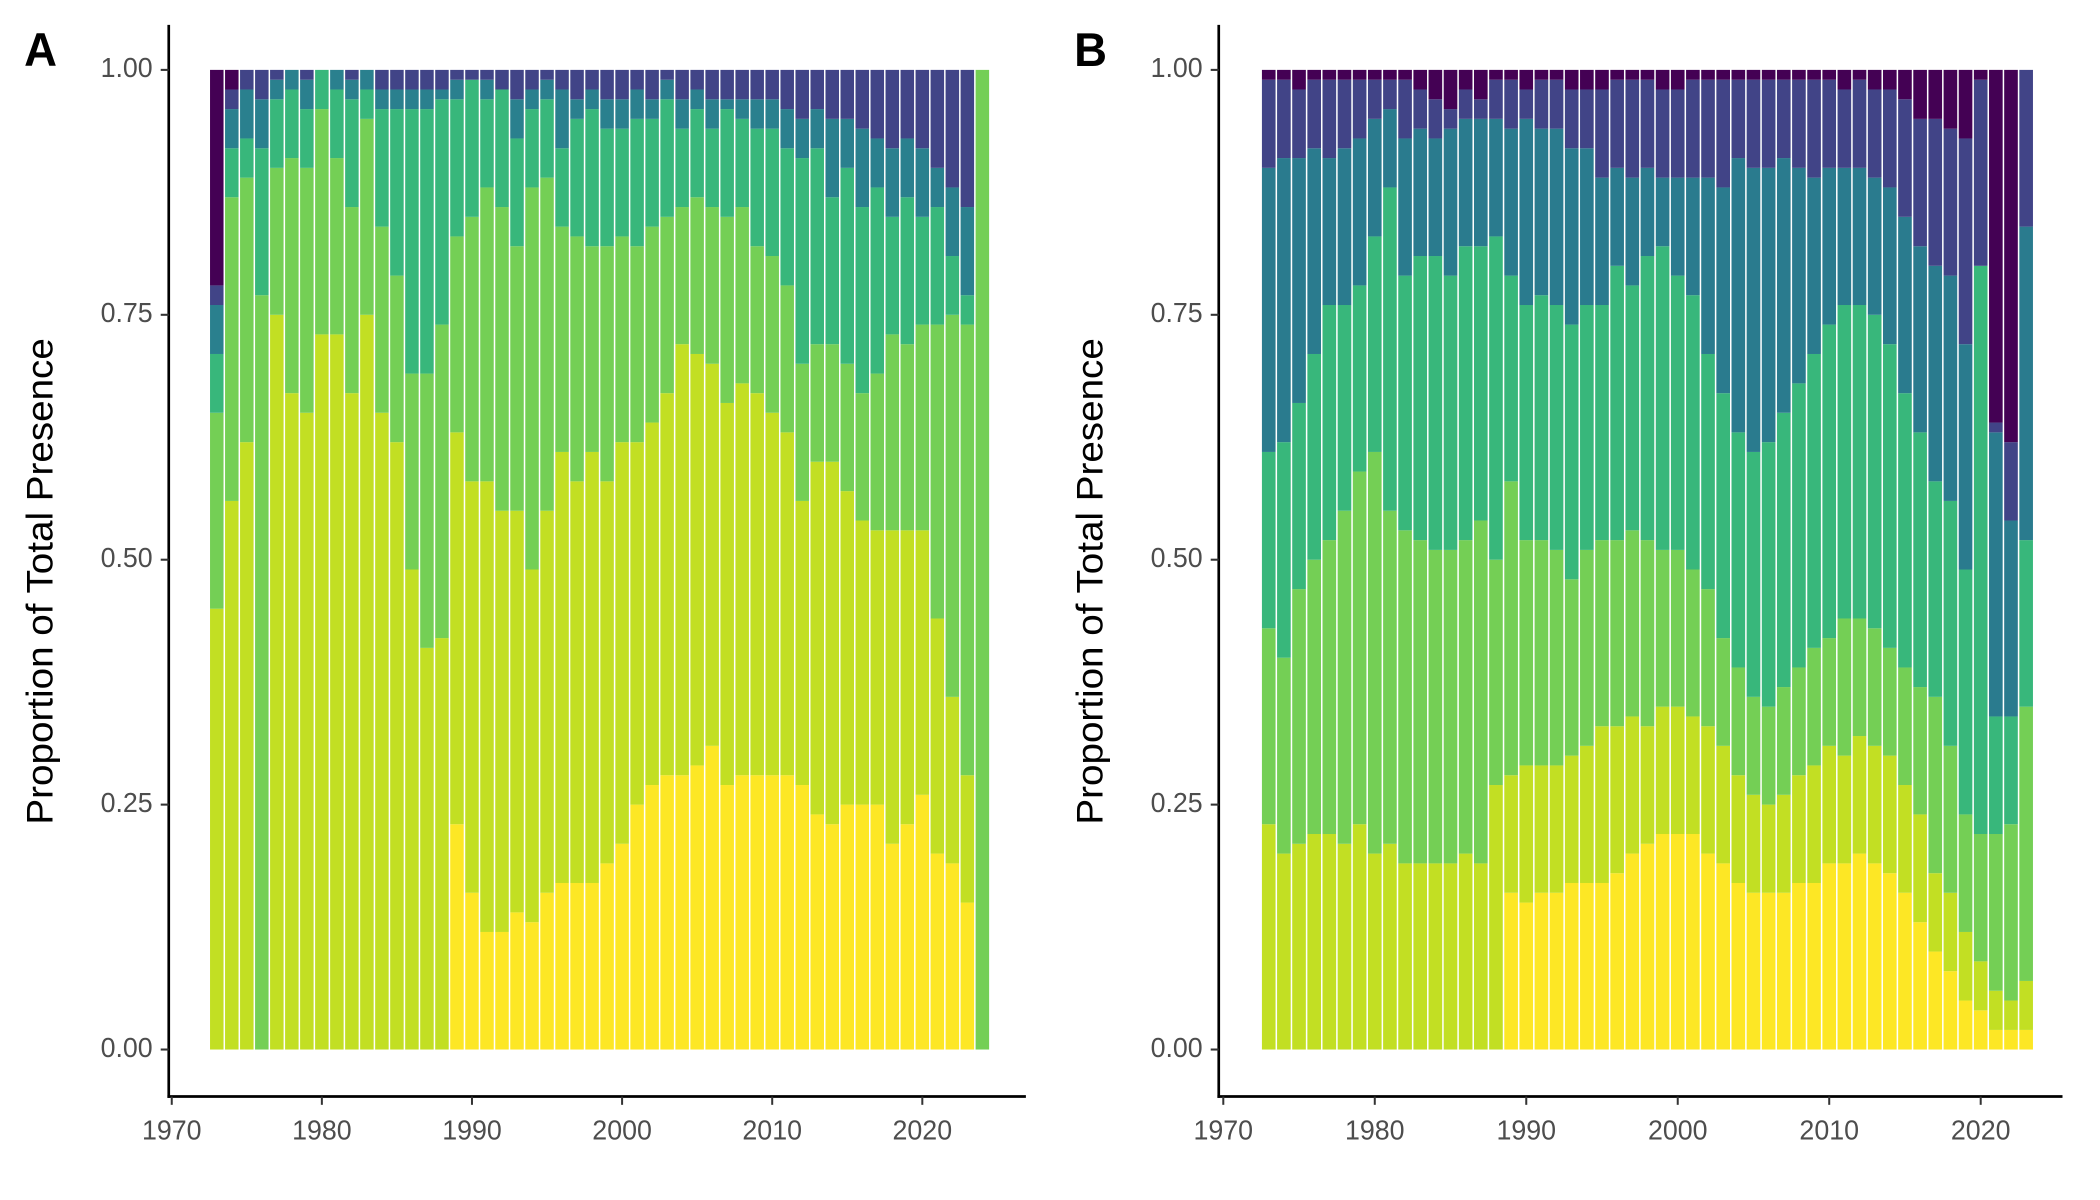 This screenshot has width=2100, height=1200. I want to click on y-tick-label: 0.25, so click(127, 802).